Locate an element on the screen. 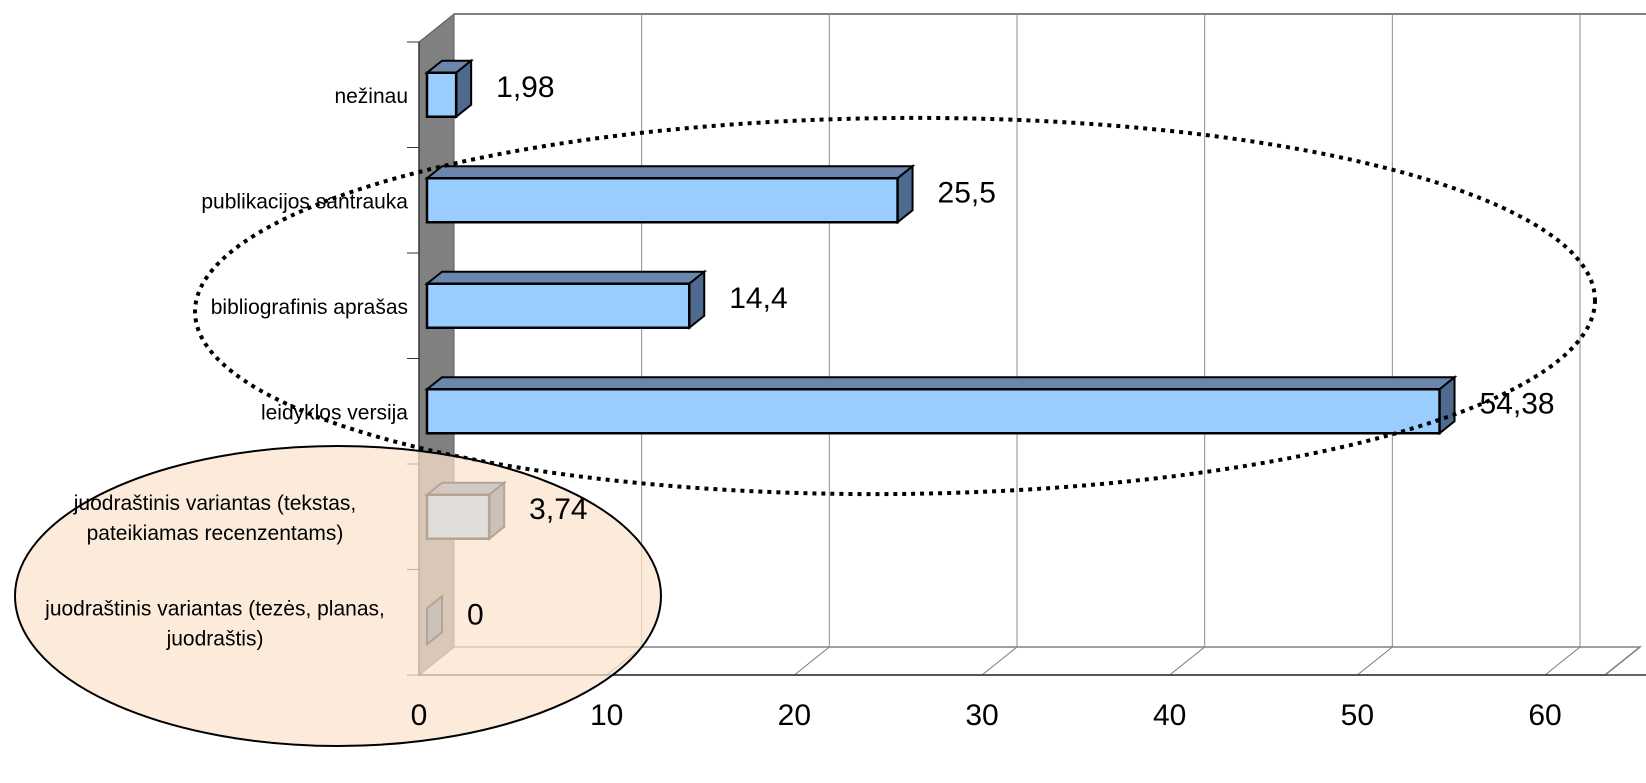 This screenshot has width=1646, height=783. category-label: leidyklos versija is located at coordinates (334, 412).